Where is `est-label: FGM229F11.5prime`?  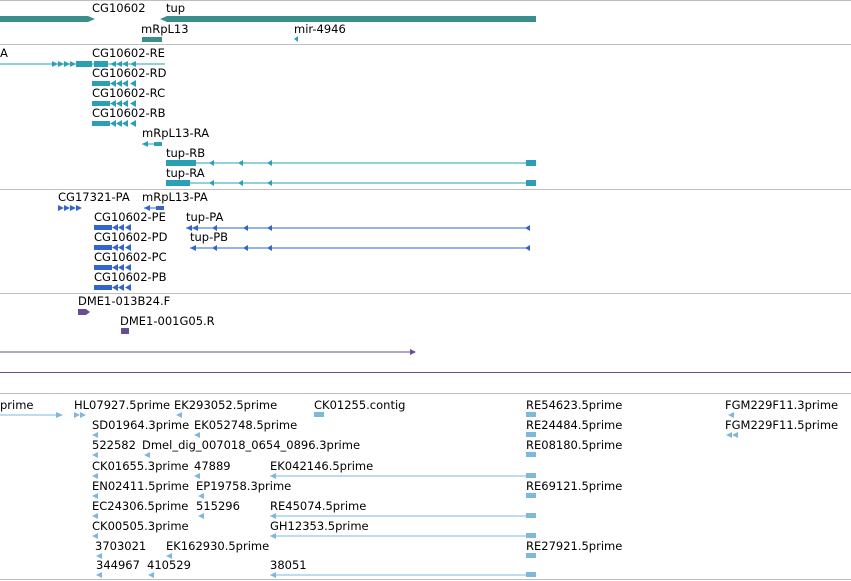
est-label: FGM229F11.5prime is located at coordinates (782, 425).